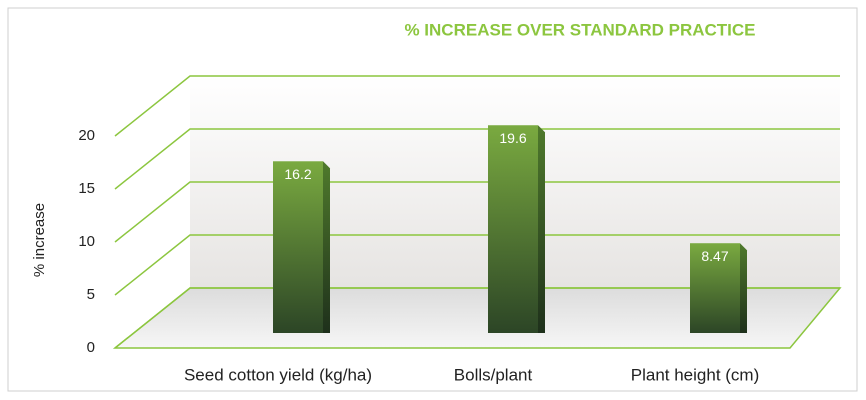 The height and width of the screenshot is (400, 866). I want to click on y-tick-label: 10, so click(86, 241).